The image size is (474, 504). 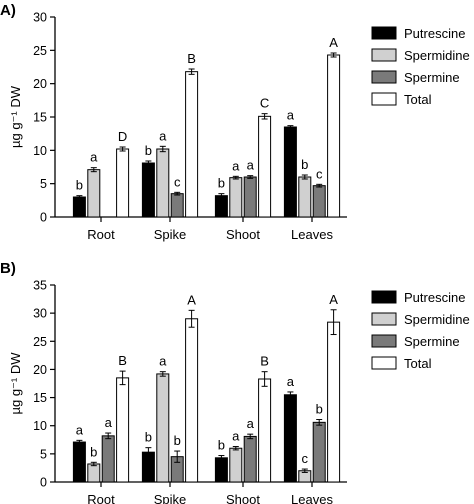 I want to click on y-tick-label: 35, so click(x=40, y=286).